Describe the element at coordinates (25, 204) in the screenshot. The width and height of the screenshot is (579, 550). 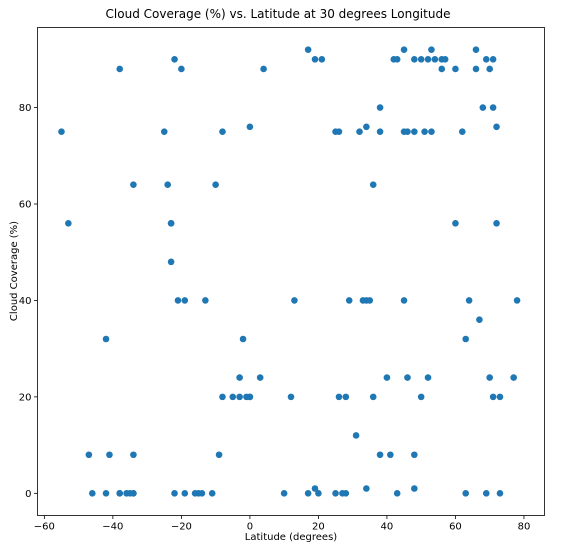
I see `y-tick-label: 60` at that location.